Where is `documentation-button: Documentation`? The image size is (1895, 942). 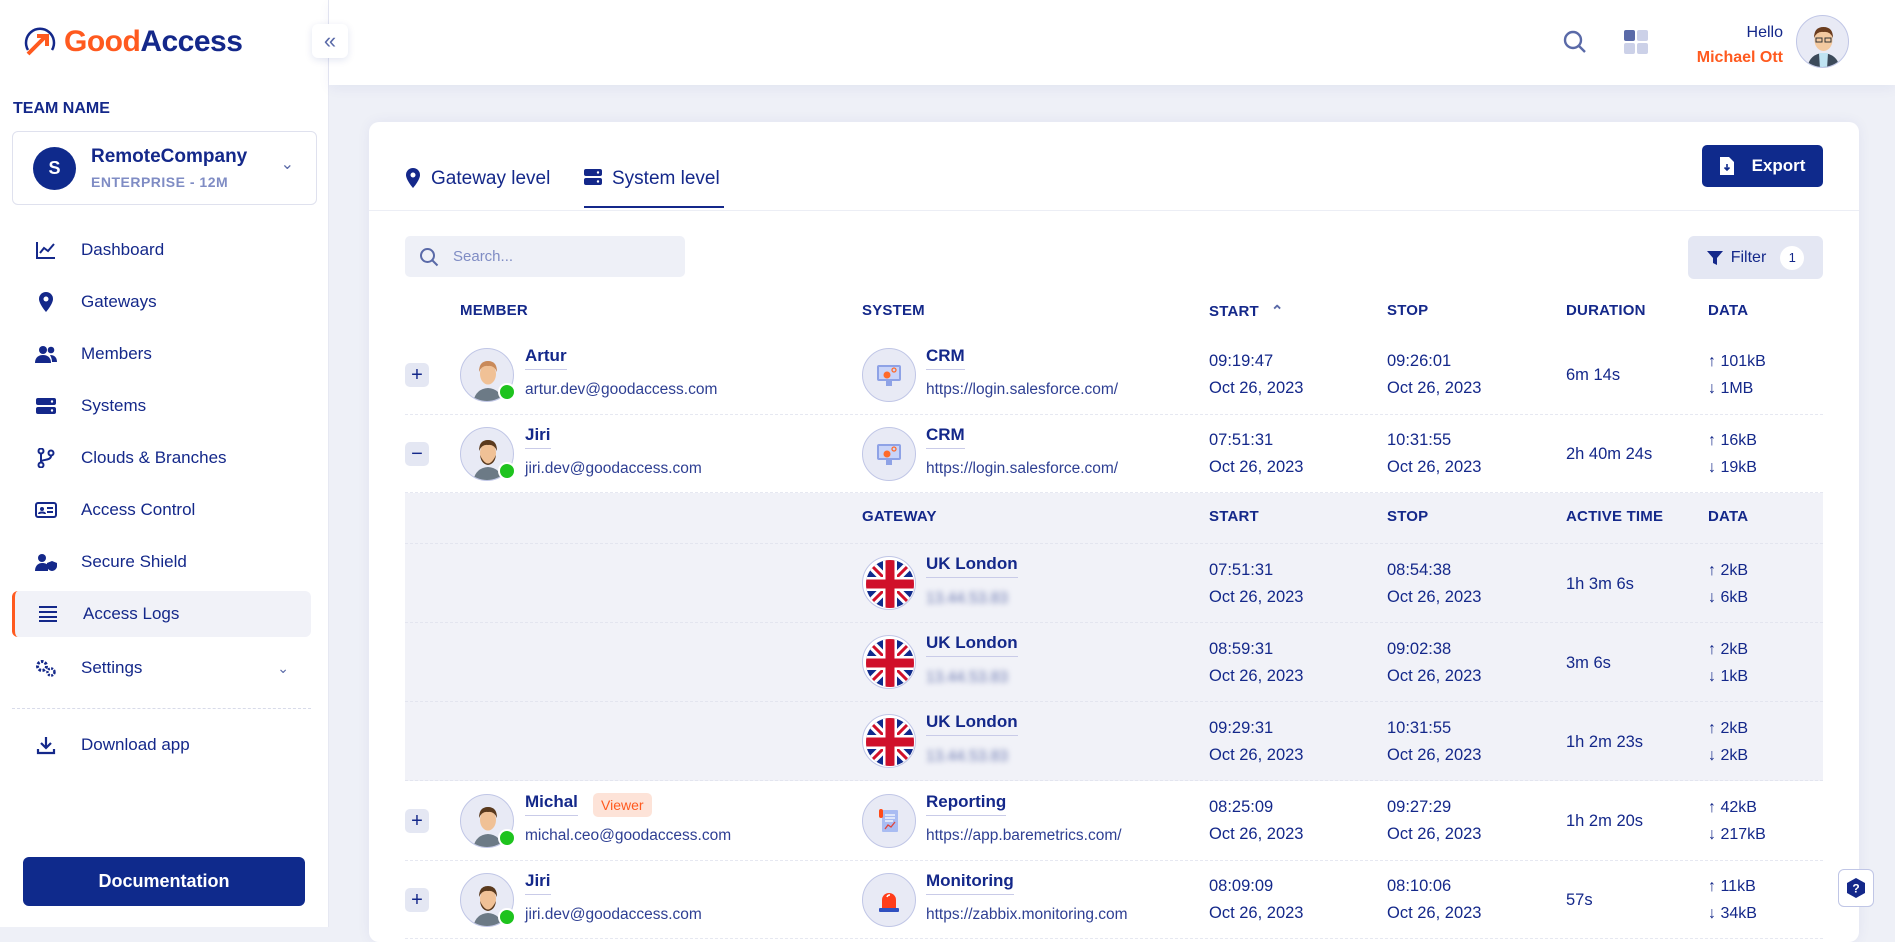
documentation-button: Documentation is located at coordinates (164, 881).